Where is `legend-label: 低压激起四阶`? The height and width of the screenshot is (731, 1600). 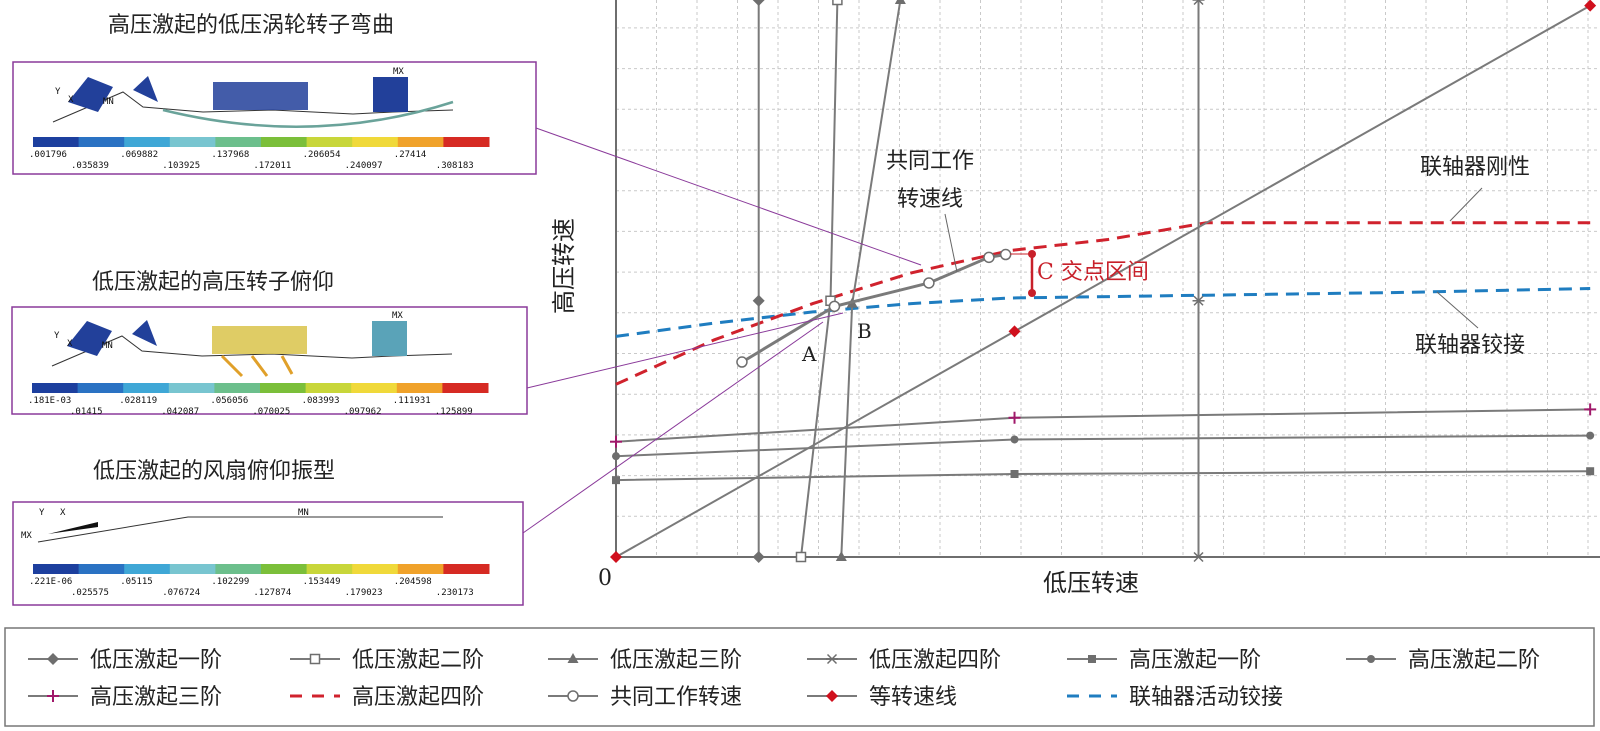 legend-label: 低压激起四阶 is located at coordinates (935, 660).